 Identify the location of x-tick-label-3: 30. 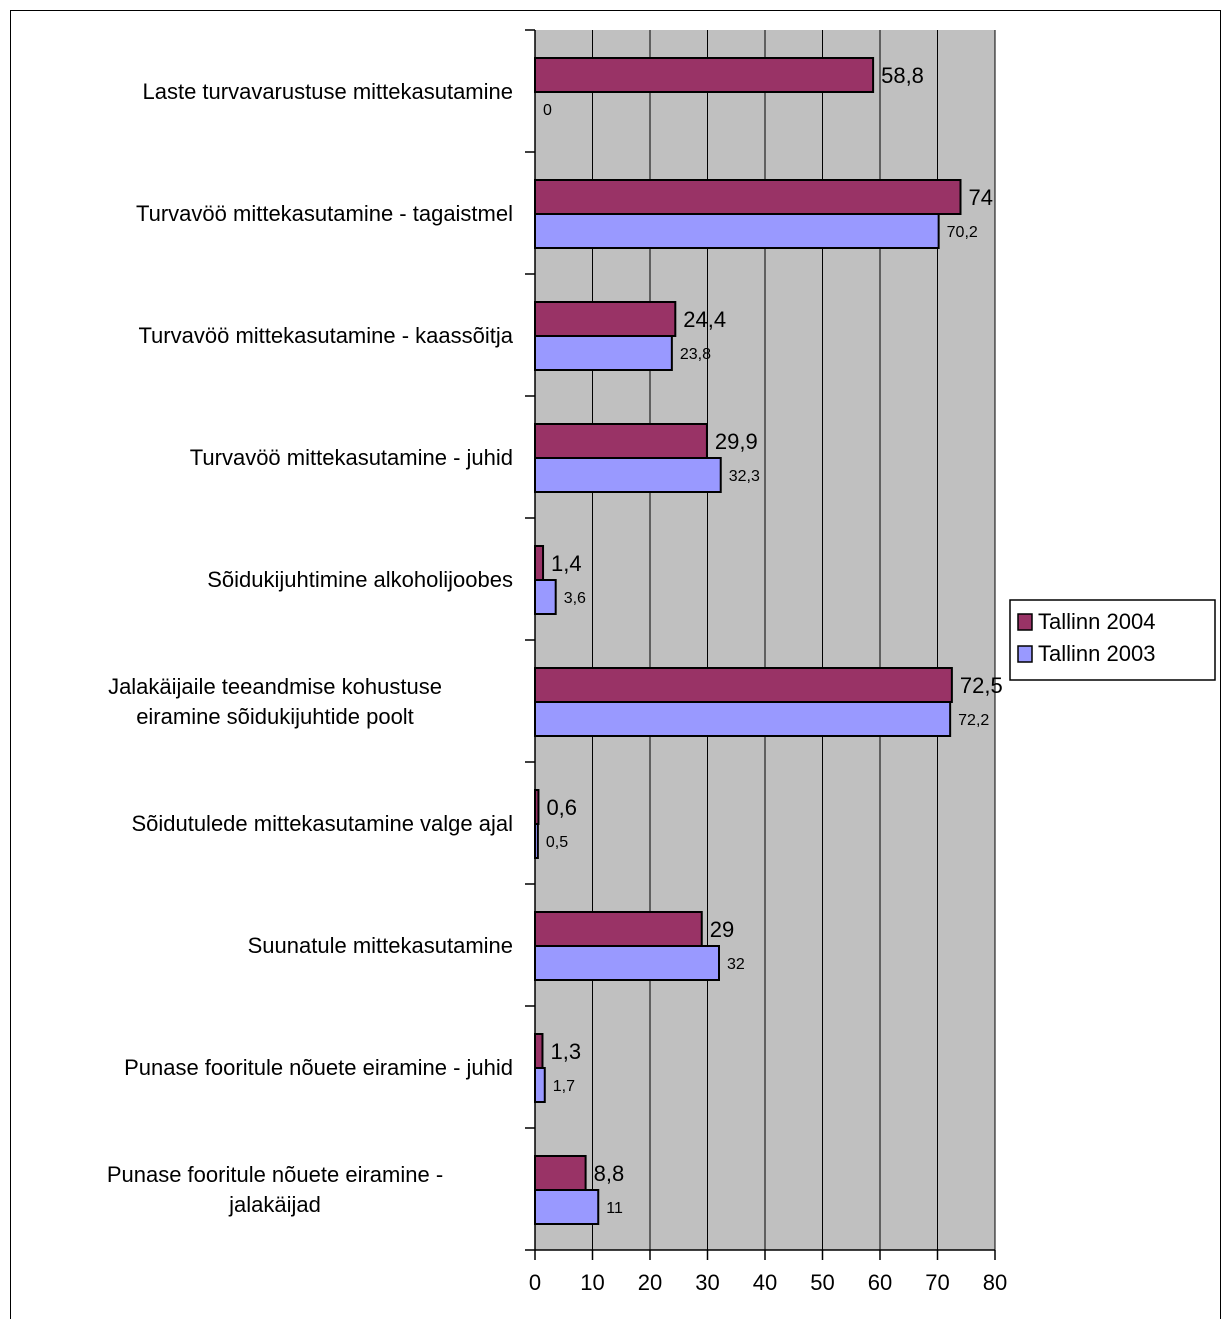
(707, 1282).